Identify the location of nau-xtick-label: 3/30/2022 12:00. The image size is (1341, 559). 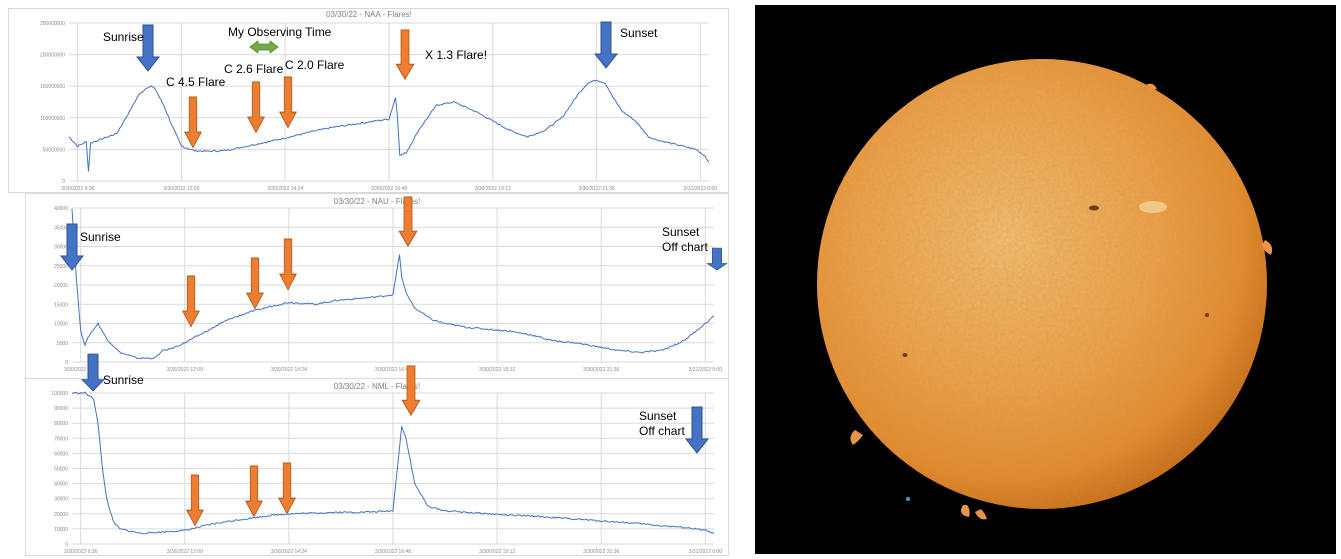
(185, 370).